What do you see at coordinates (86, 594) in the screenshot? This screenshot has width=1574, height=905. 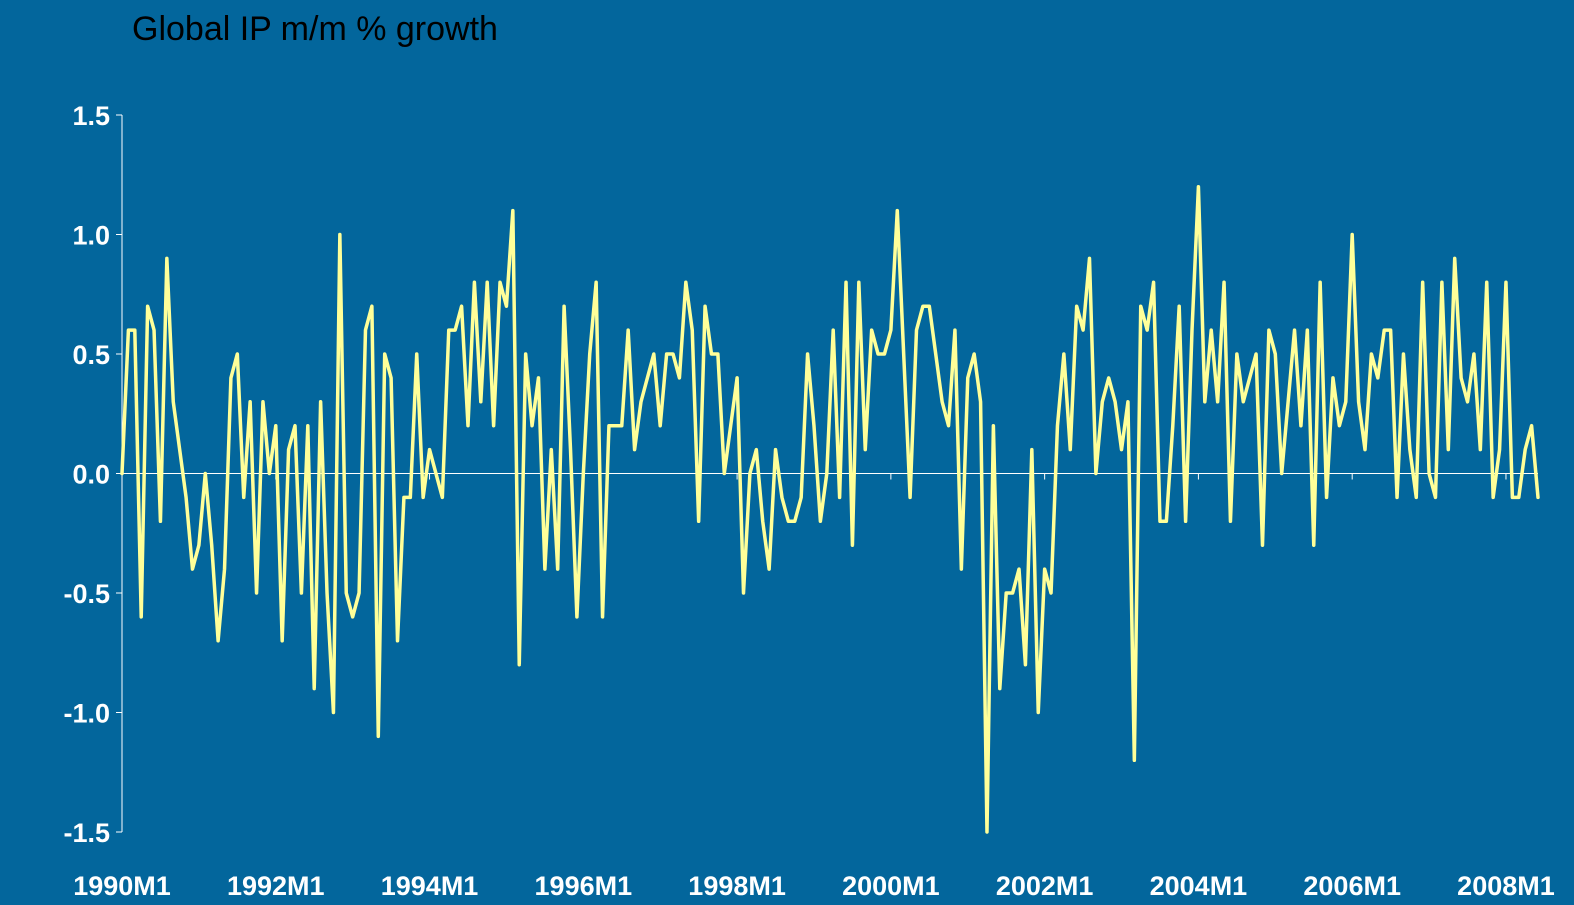 I see `y-tick-label: -0.5` at bounding box center [86, 594].